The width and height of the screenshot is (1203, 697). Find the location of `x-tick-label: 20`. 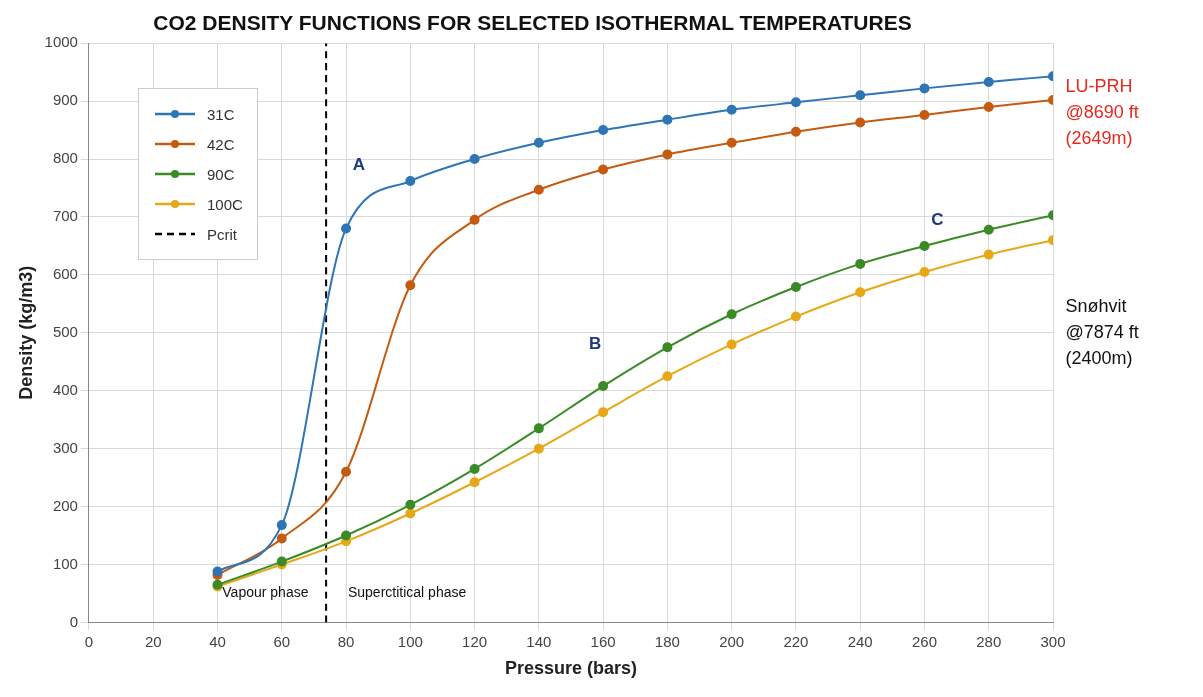

x-tick-label: 20 is located at coordinates (153, 641).